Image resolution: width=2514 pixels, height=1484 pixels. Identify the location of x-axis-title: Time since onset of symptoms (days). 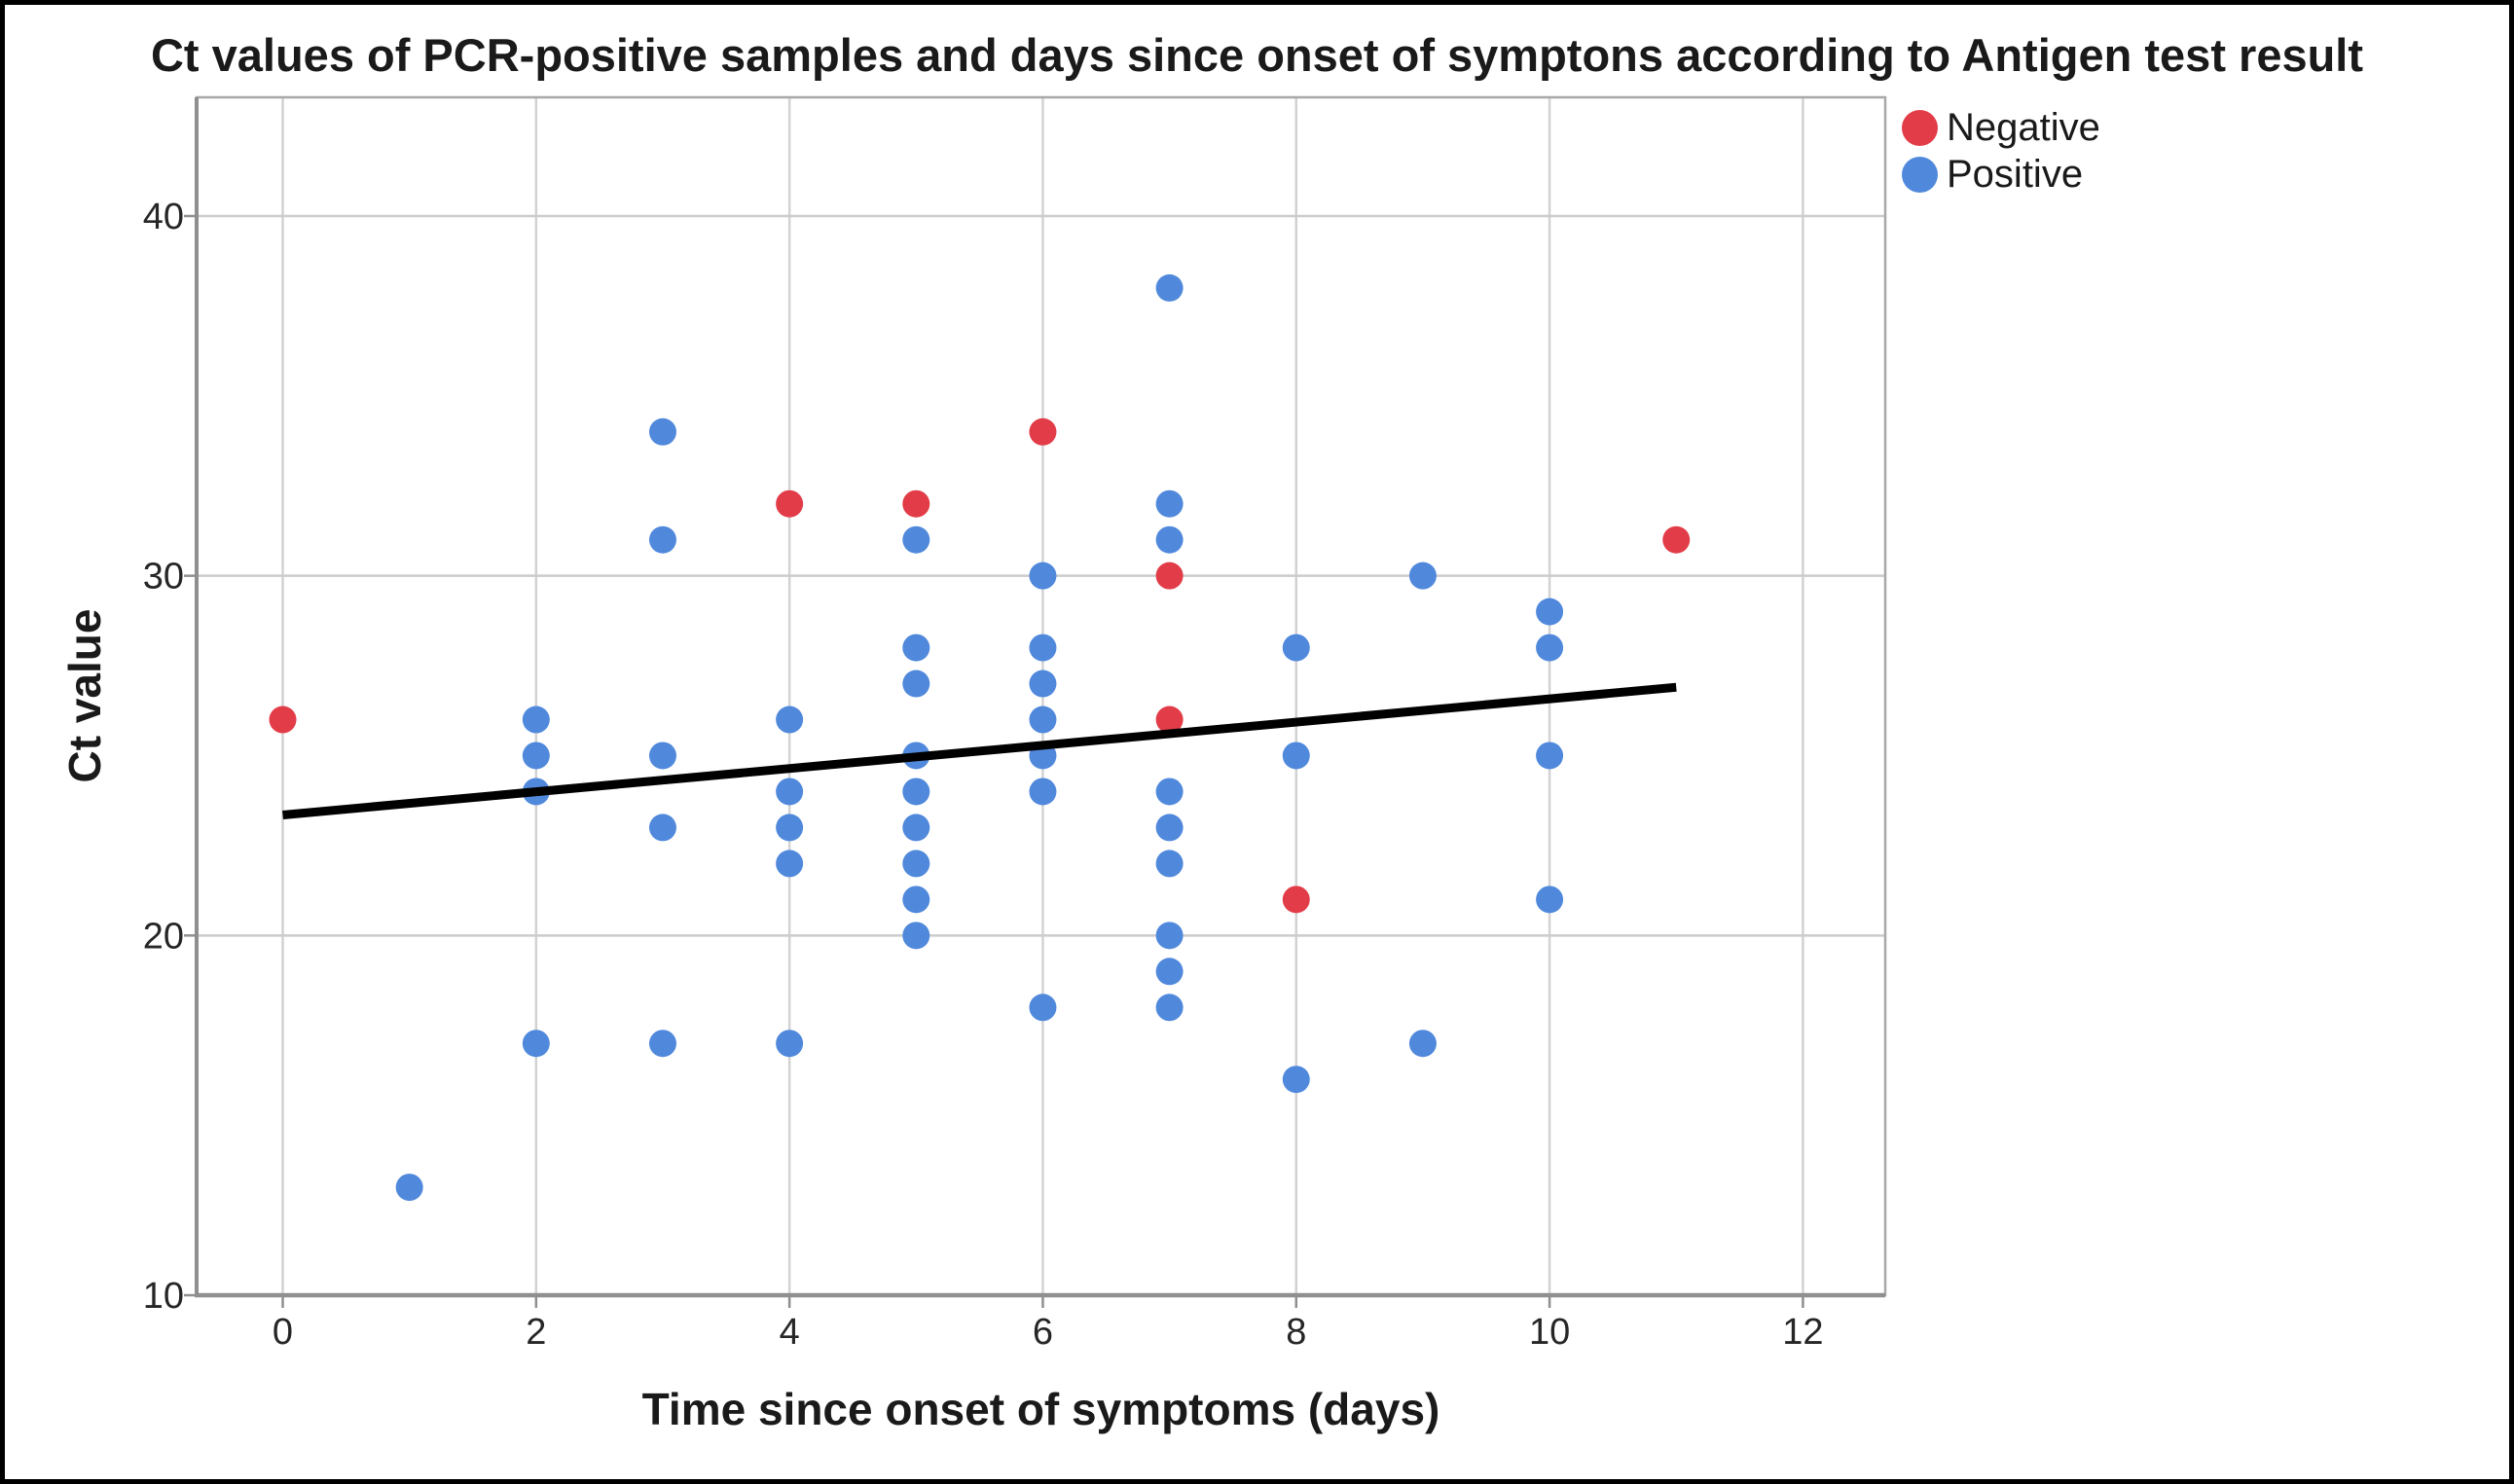
(1040, 1409).